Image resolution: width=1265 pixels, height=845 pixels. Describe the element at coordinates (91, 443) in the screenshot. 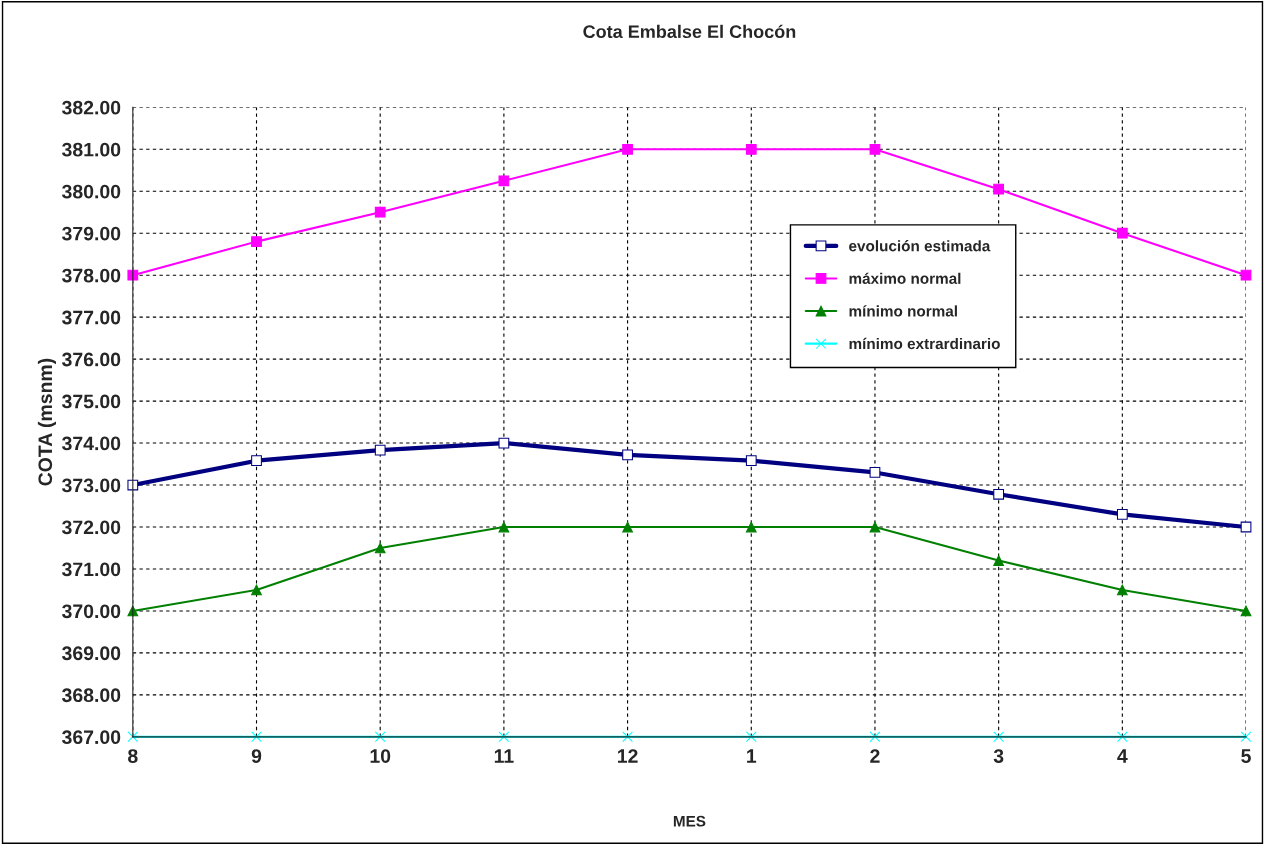

I see `y-tick-label: 374.00` at that location.